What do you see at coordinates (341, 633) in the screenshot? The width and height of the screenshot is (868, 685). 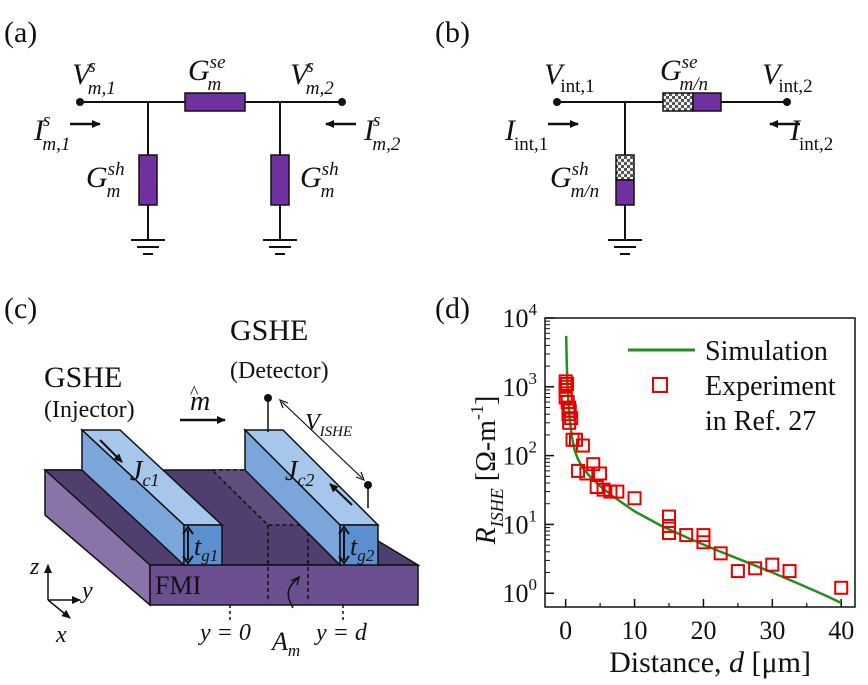 I see `yd-label: y = d` at bounding box center [341, 633].